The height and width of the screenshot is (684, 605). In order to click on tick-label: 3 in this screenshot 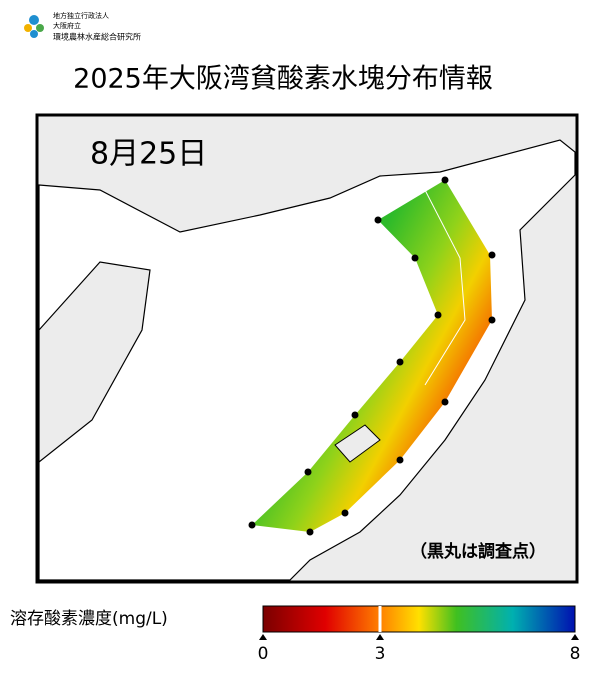, I will do `click(380, 654)`.